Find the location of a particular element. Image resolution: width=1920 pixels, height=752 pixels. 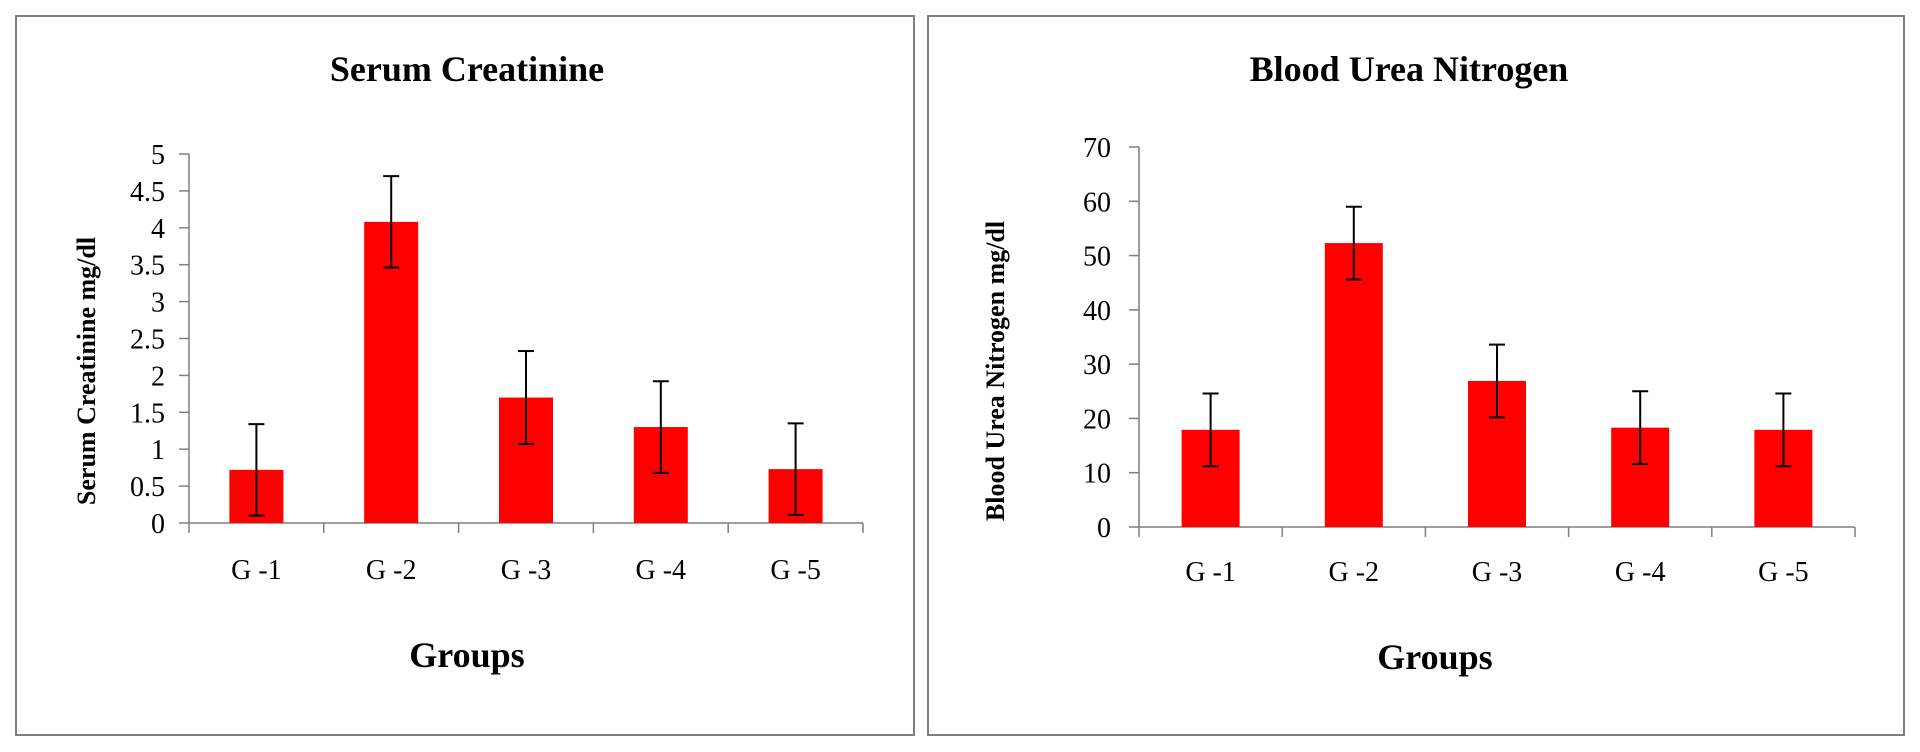

y-tick-label: 1.5 is located at coordinates (147, 413).